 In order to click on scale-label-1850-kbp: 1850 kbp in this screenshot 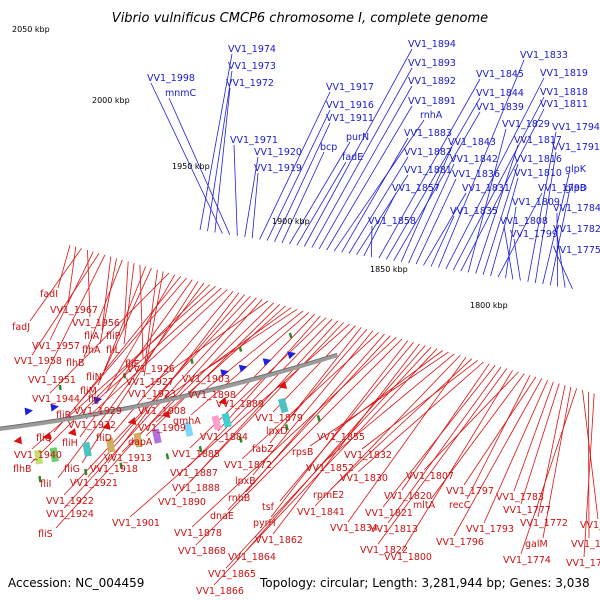, I will do `click(389, 269)`.